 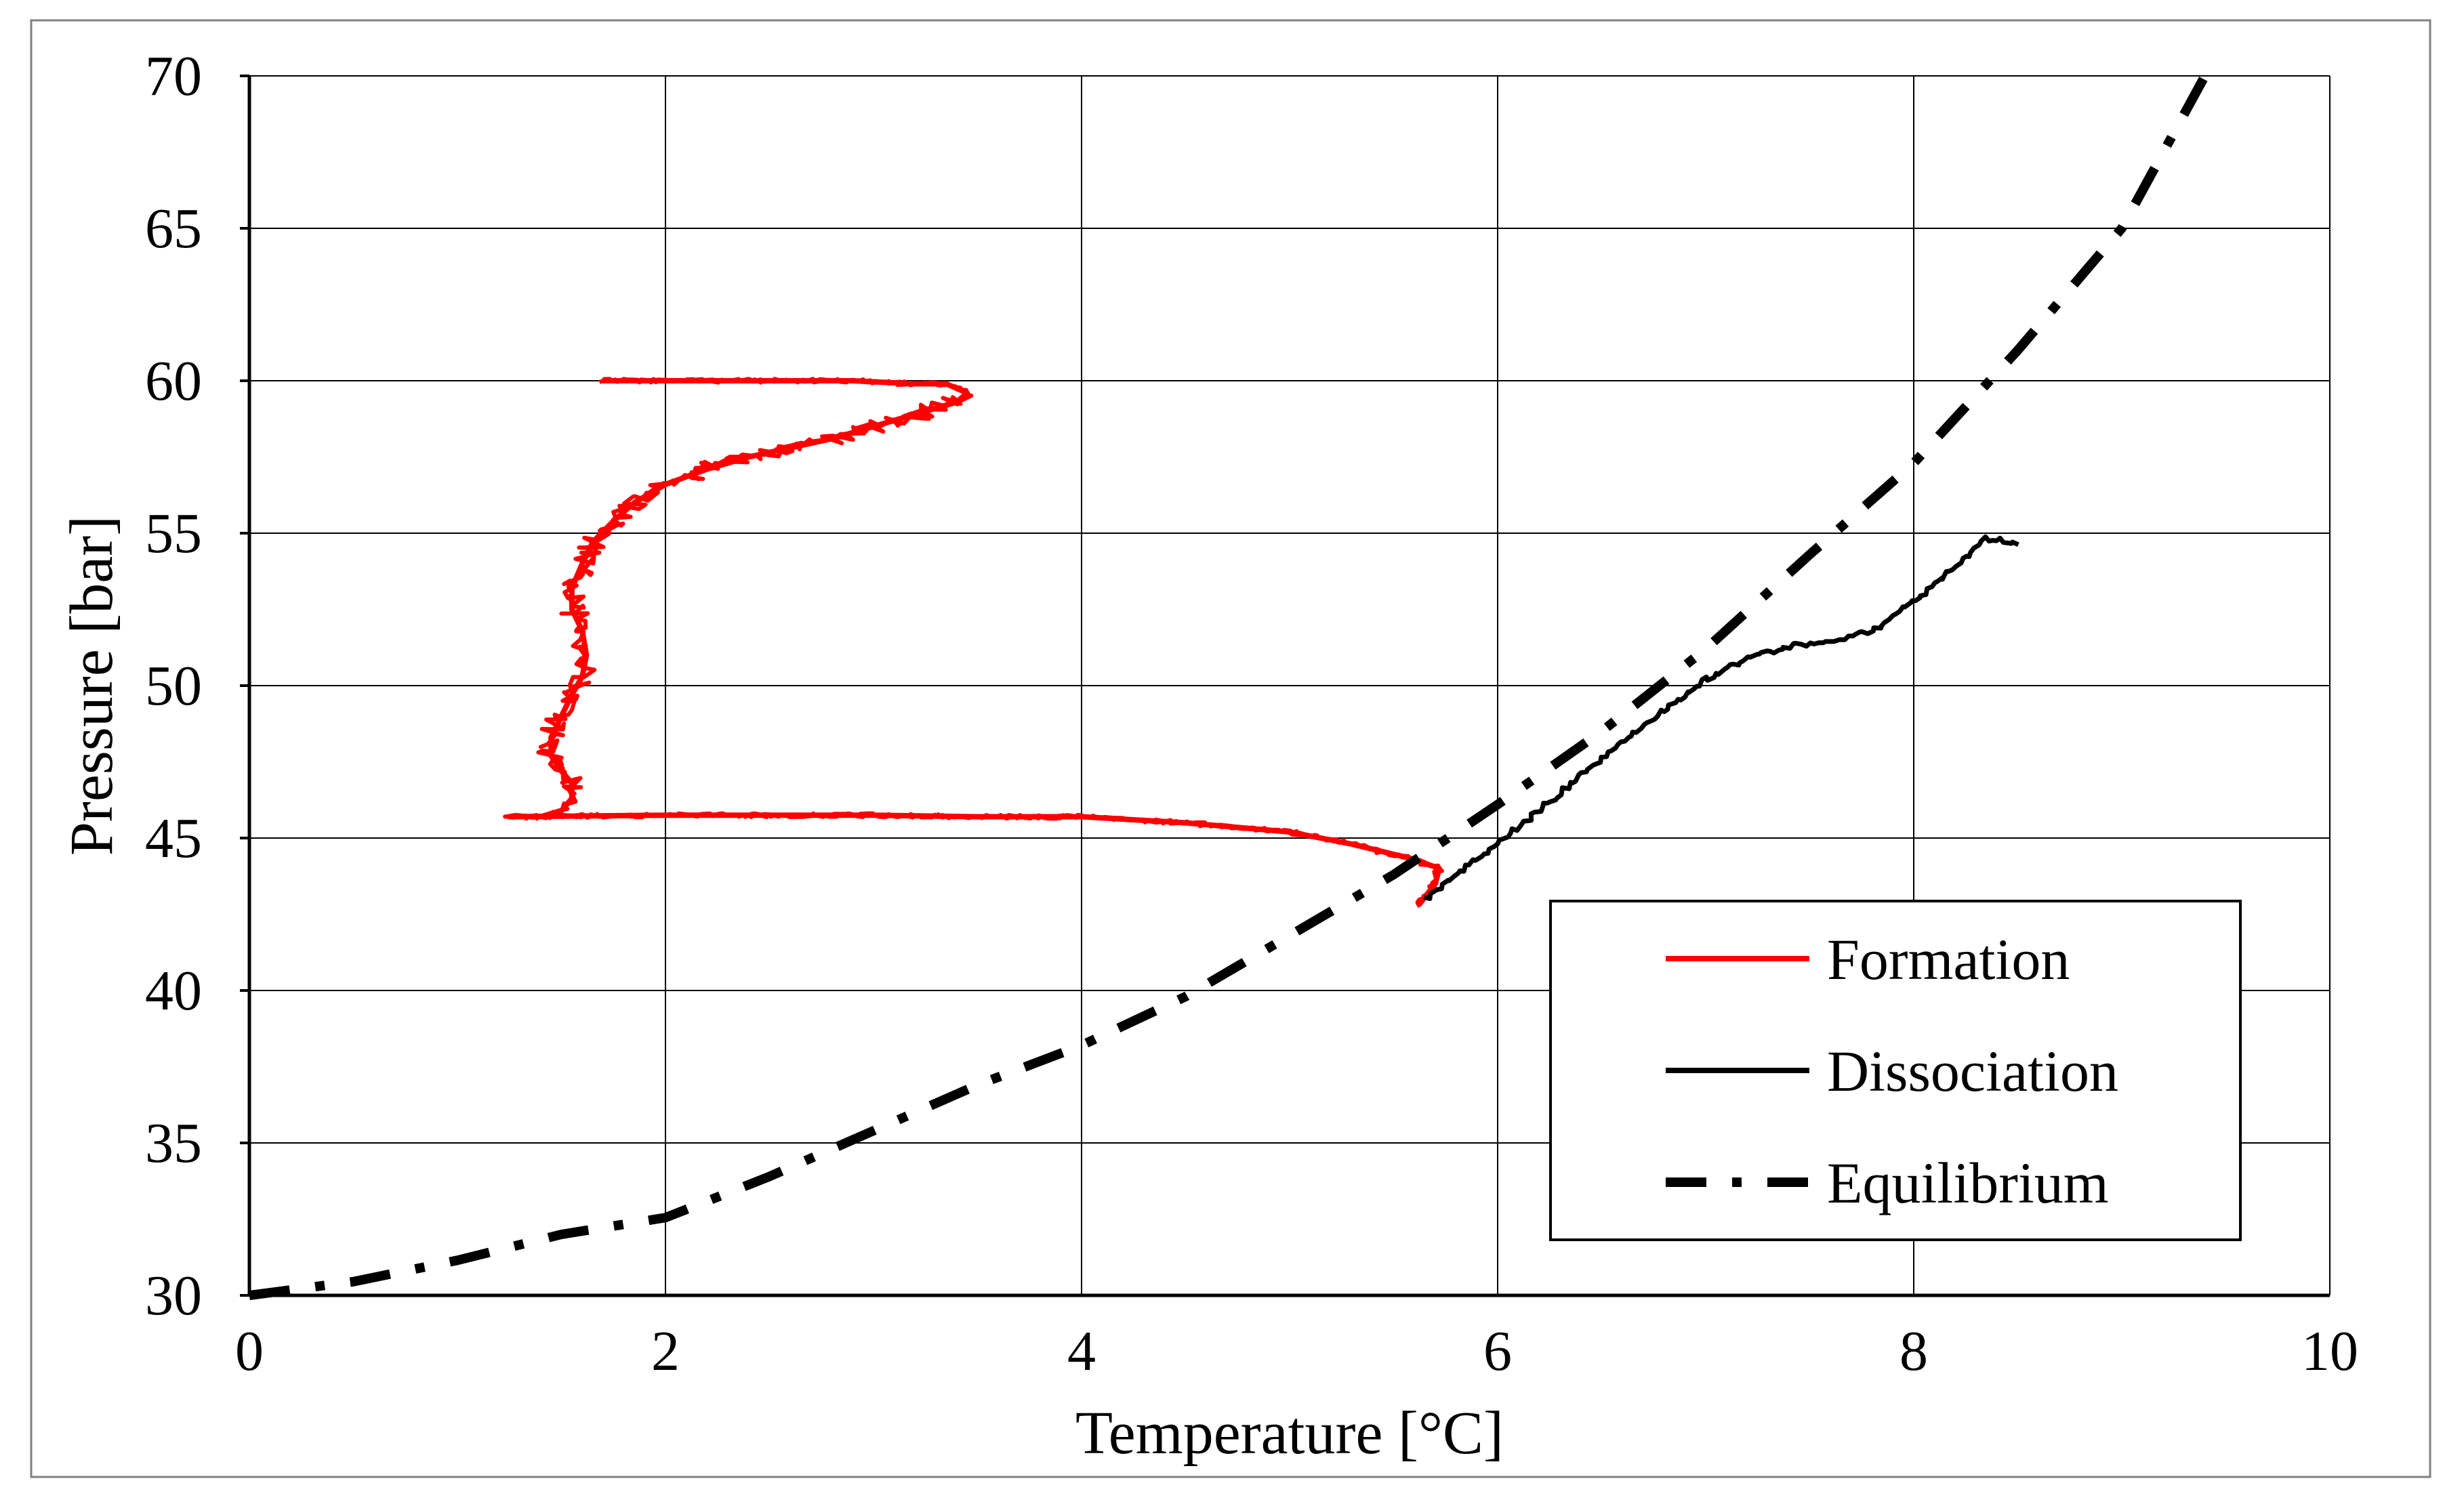 I want to click on series-line-formation, so click(x=974, y=642).